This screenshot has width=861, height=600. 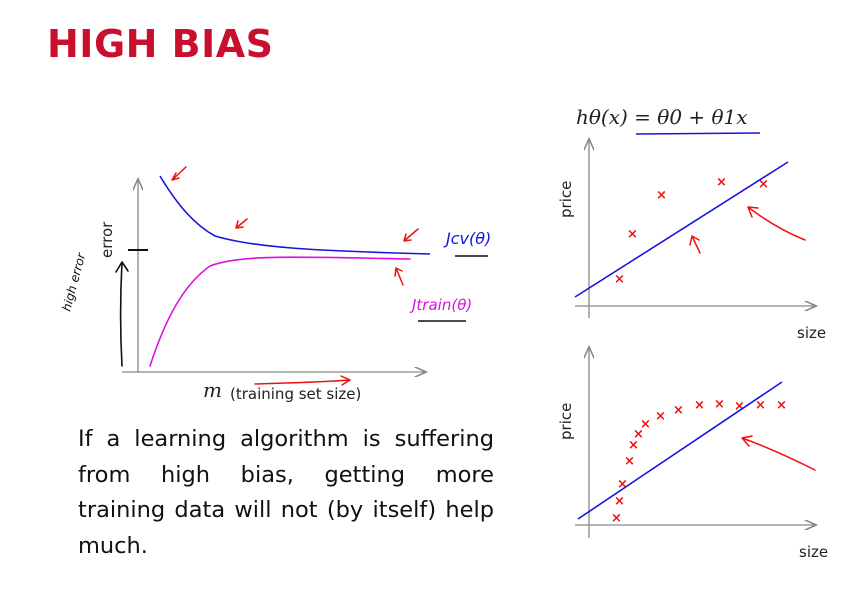 I want to click on jcv-curve, so click(x=295, y=215).